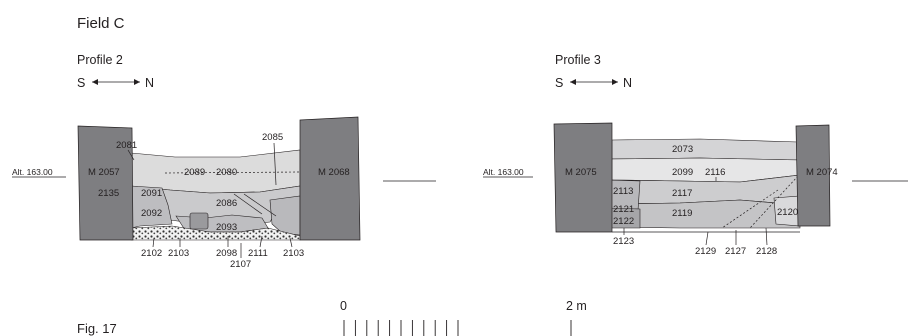  Describe the element at coordinates (97, 328) in the screenshot. I see `figure-caption: Fig. 17` at that location.